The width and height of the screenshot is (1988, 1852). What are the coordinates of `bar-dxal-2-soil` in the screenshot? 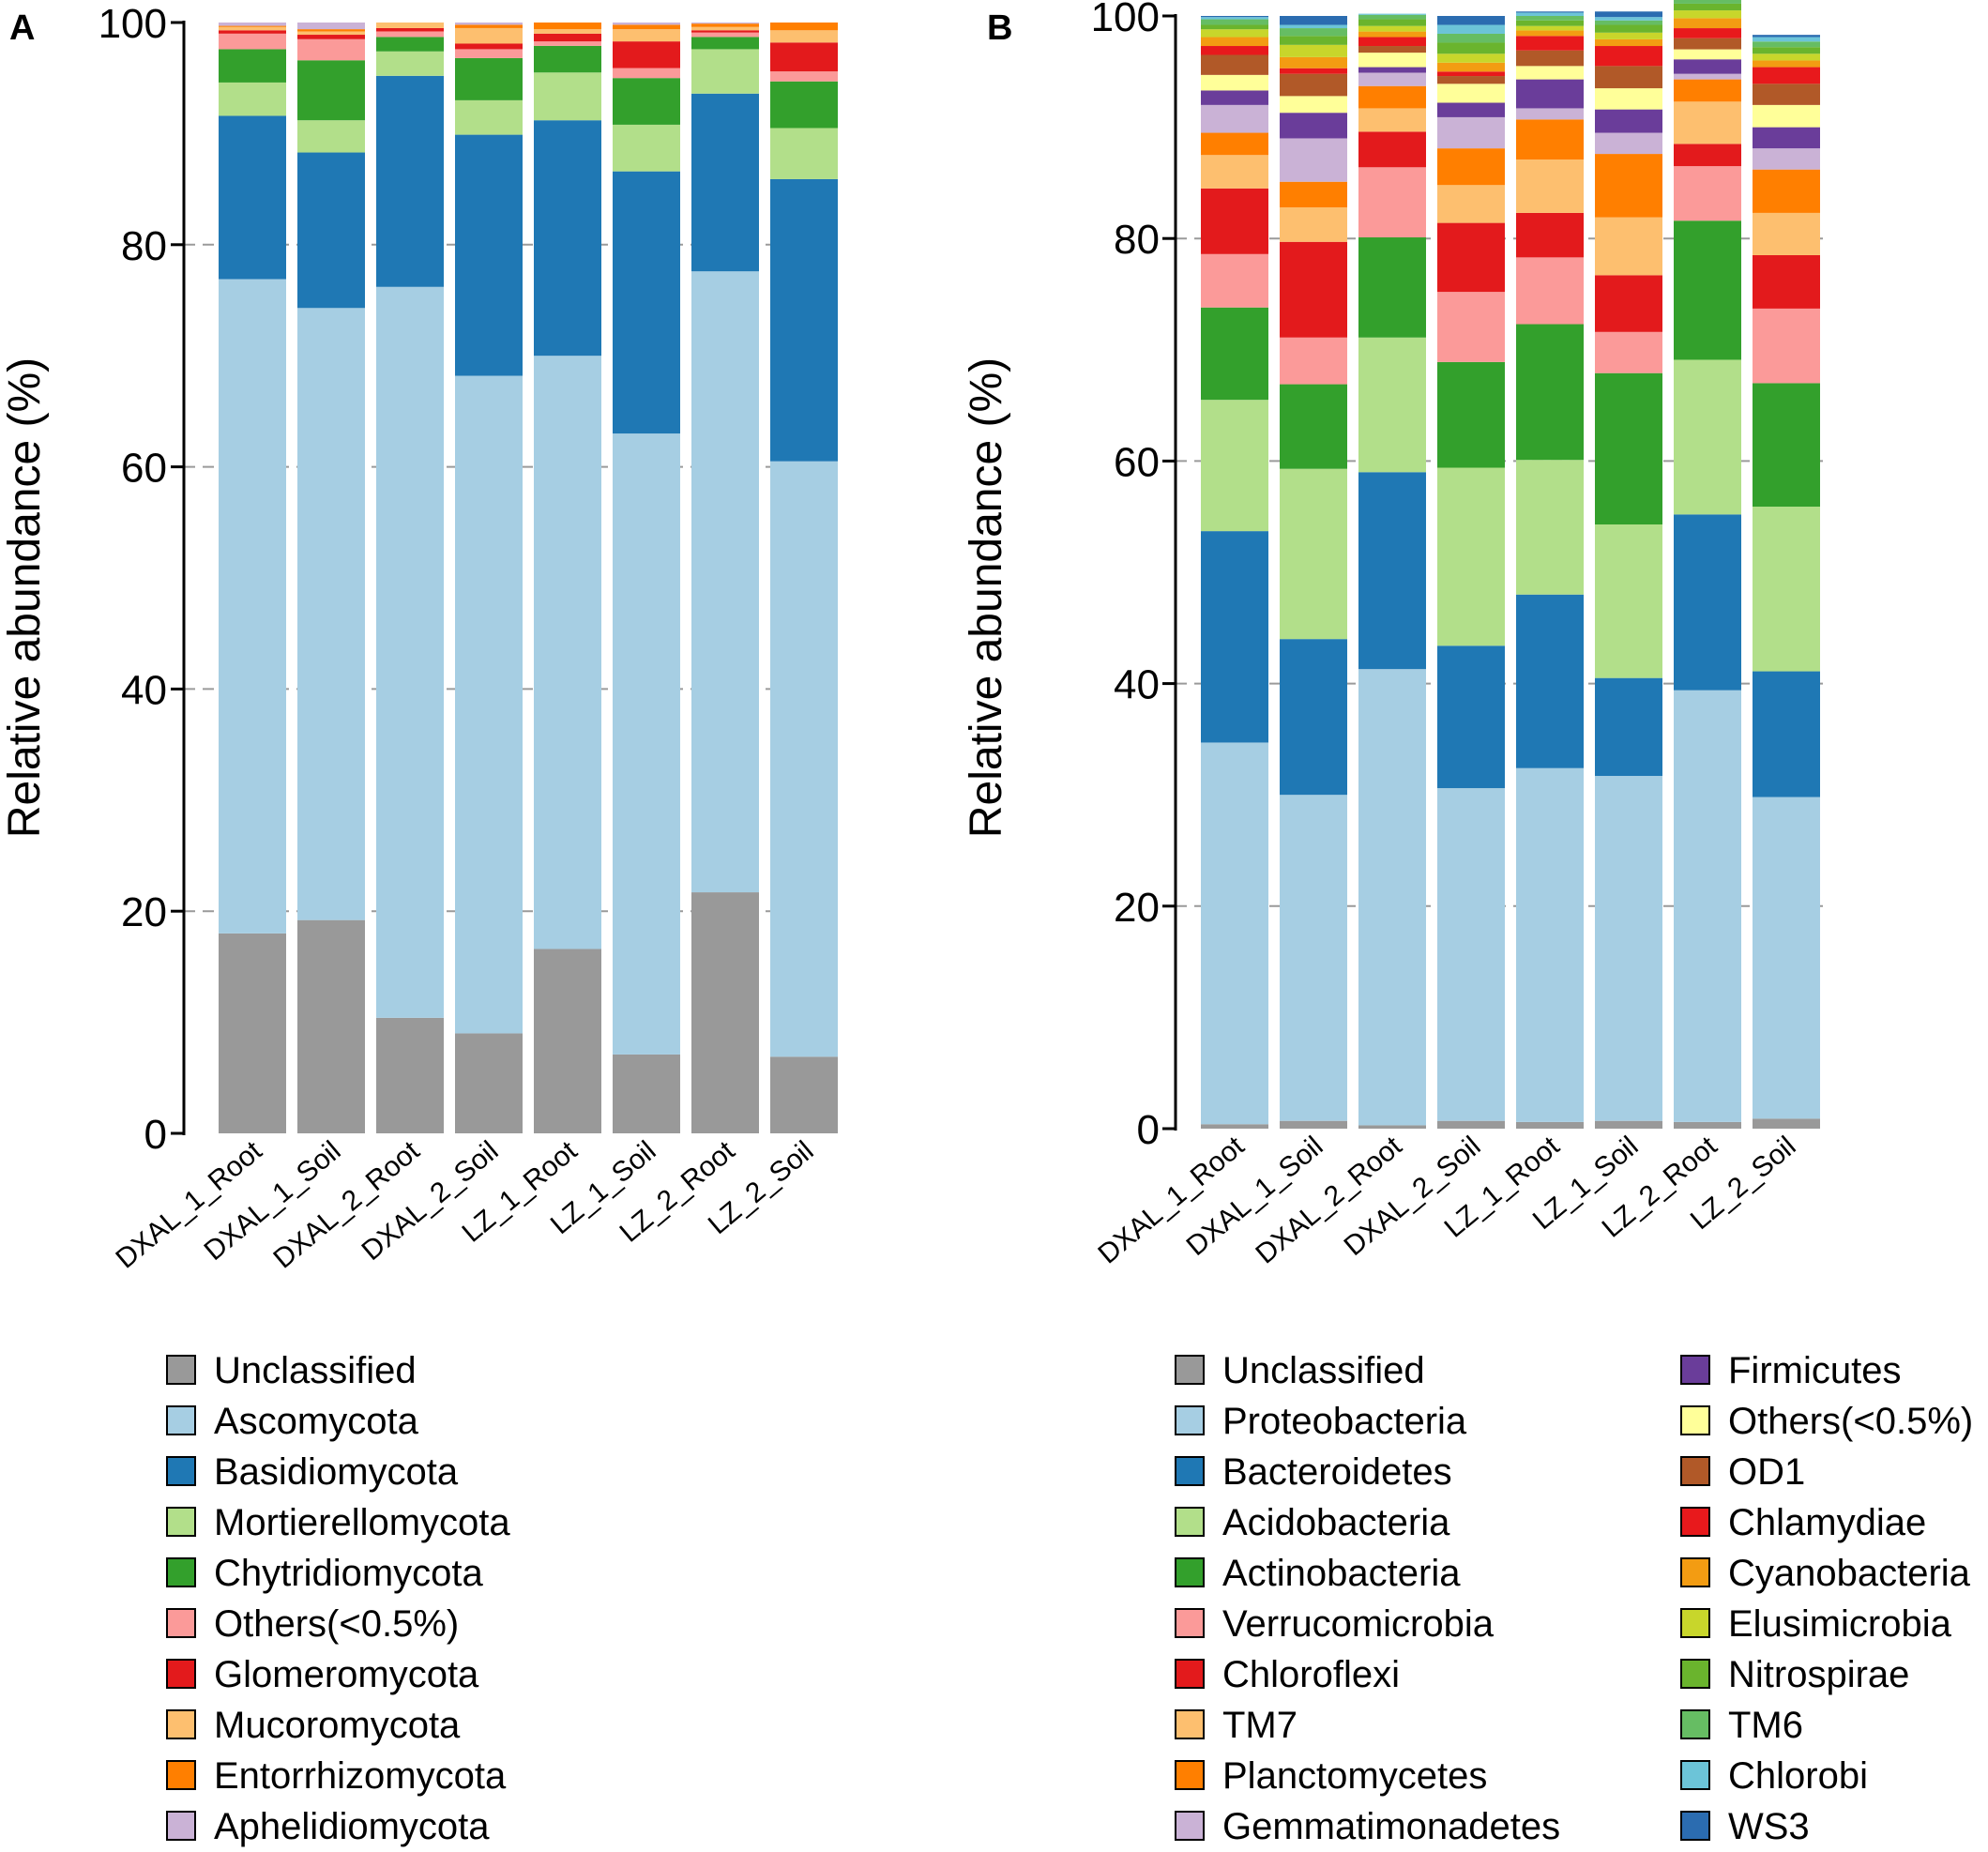 It's located at (489, 578).